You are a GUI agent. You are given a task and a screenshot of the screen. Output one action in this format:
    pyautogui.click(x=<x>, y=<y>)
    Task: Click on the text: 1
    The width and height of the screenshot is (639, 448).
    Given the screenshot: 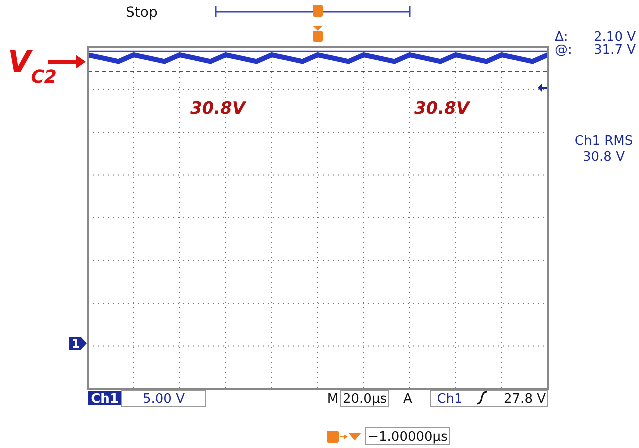 What is the action you would take?
    pyautogui.click(x=76, y=344)
    